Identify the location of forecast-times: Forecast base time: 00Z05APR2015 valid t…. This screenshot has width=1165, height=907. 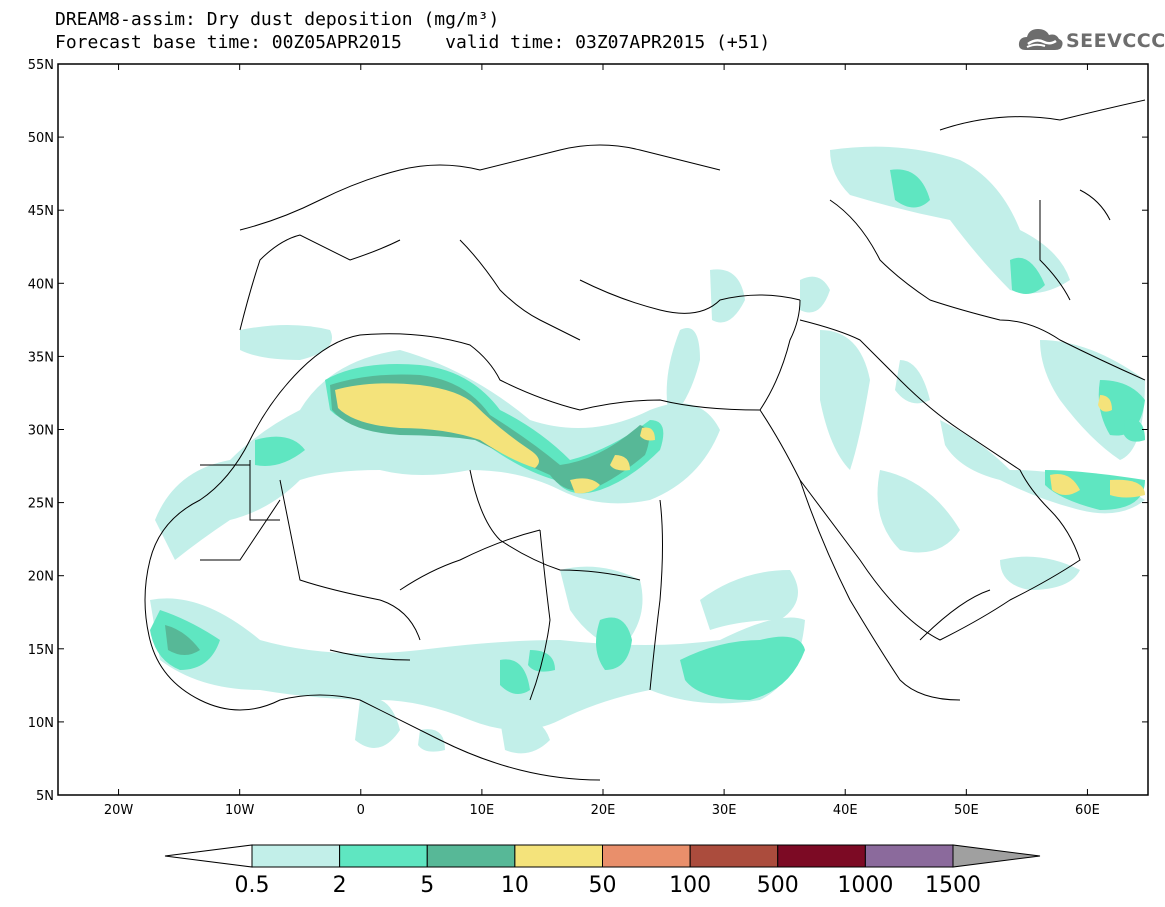
(413, 42).